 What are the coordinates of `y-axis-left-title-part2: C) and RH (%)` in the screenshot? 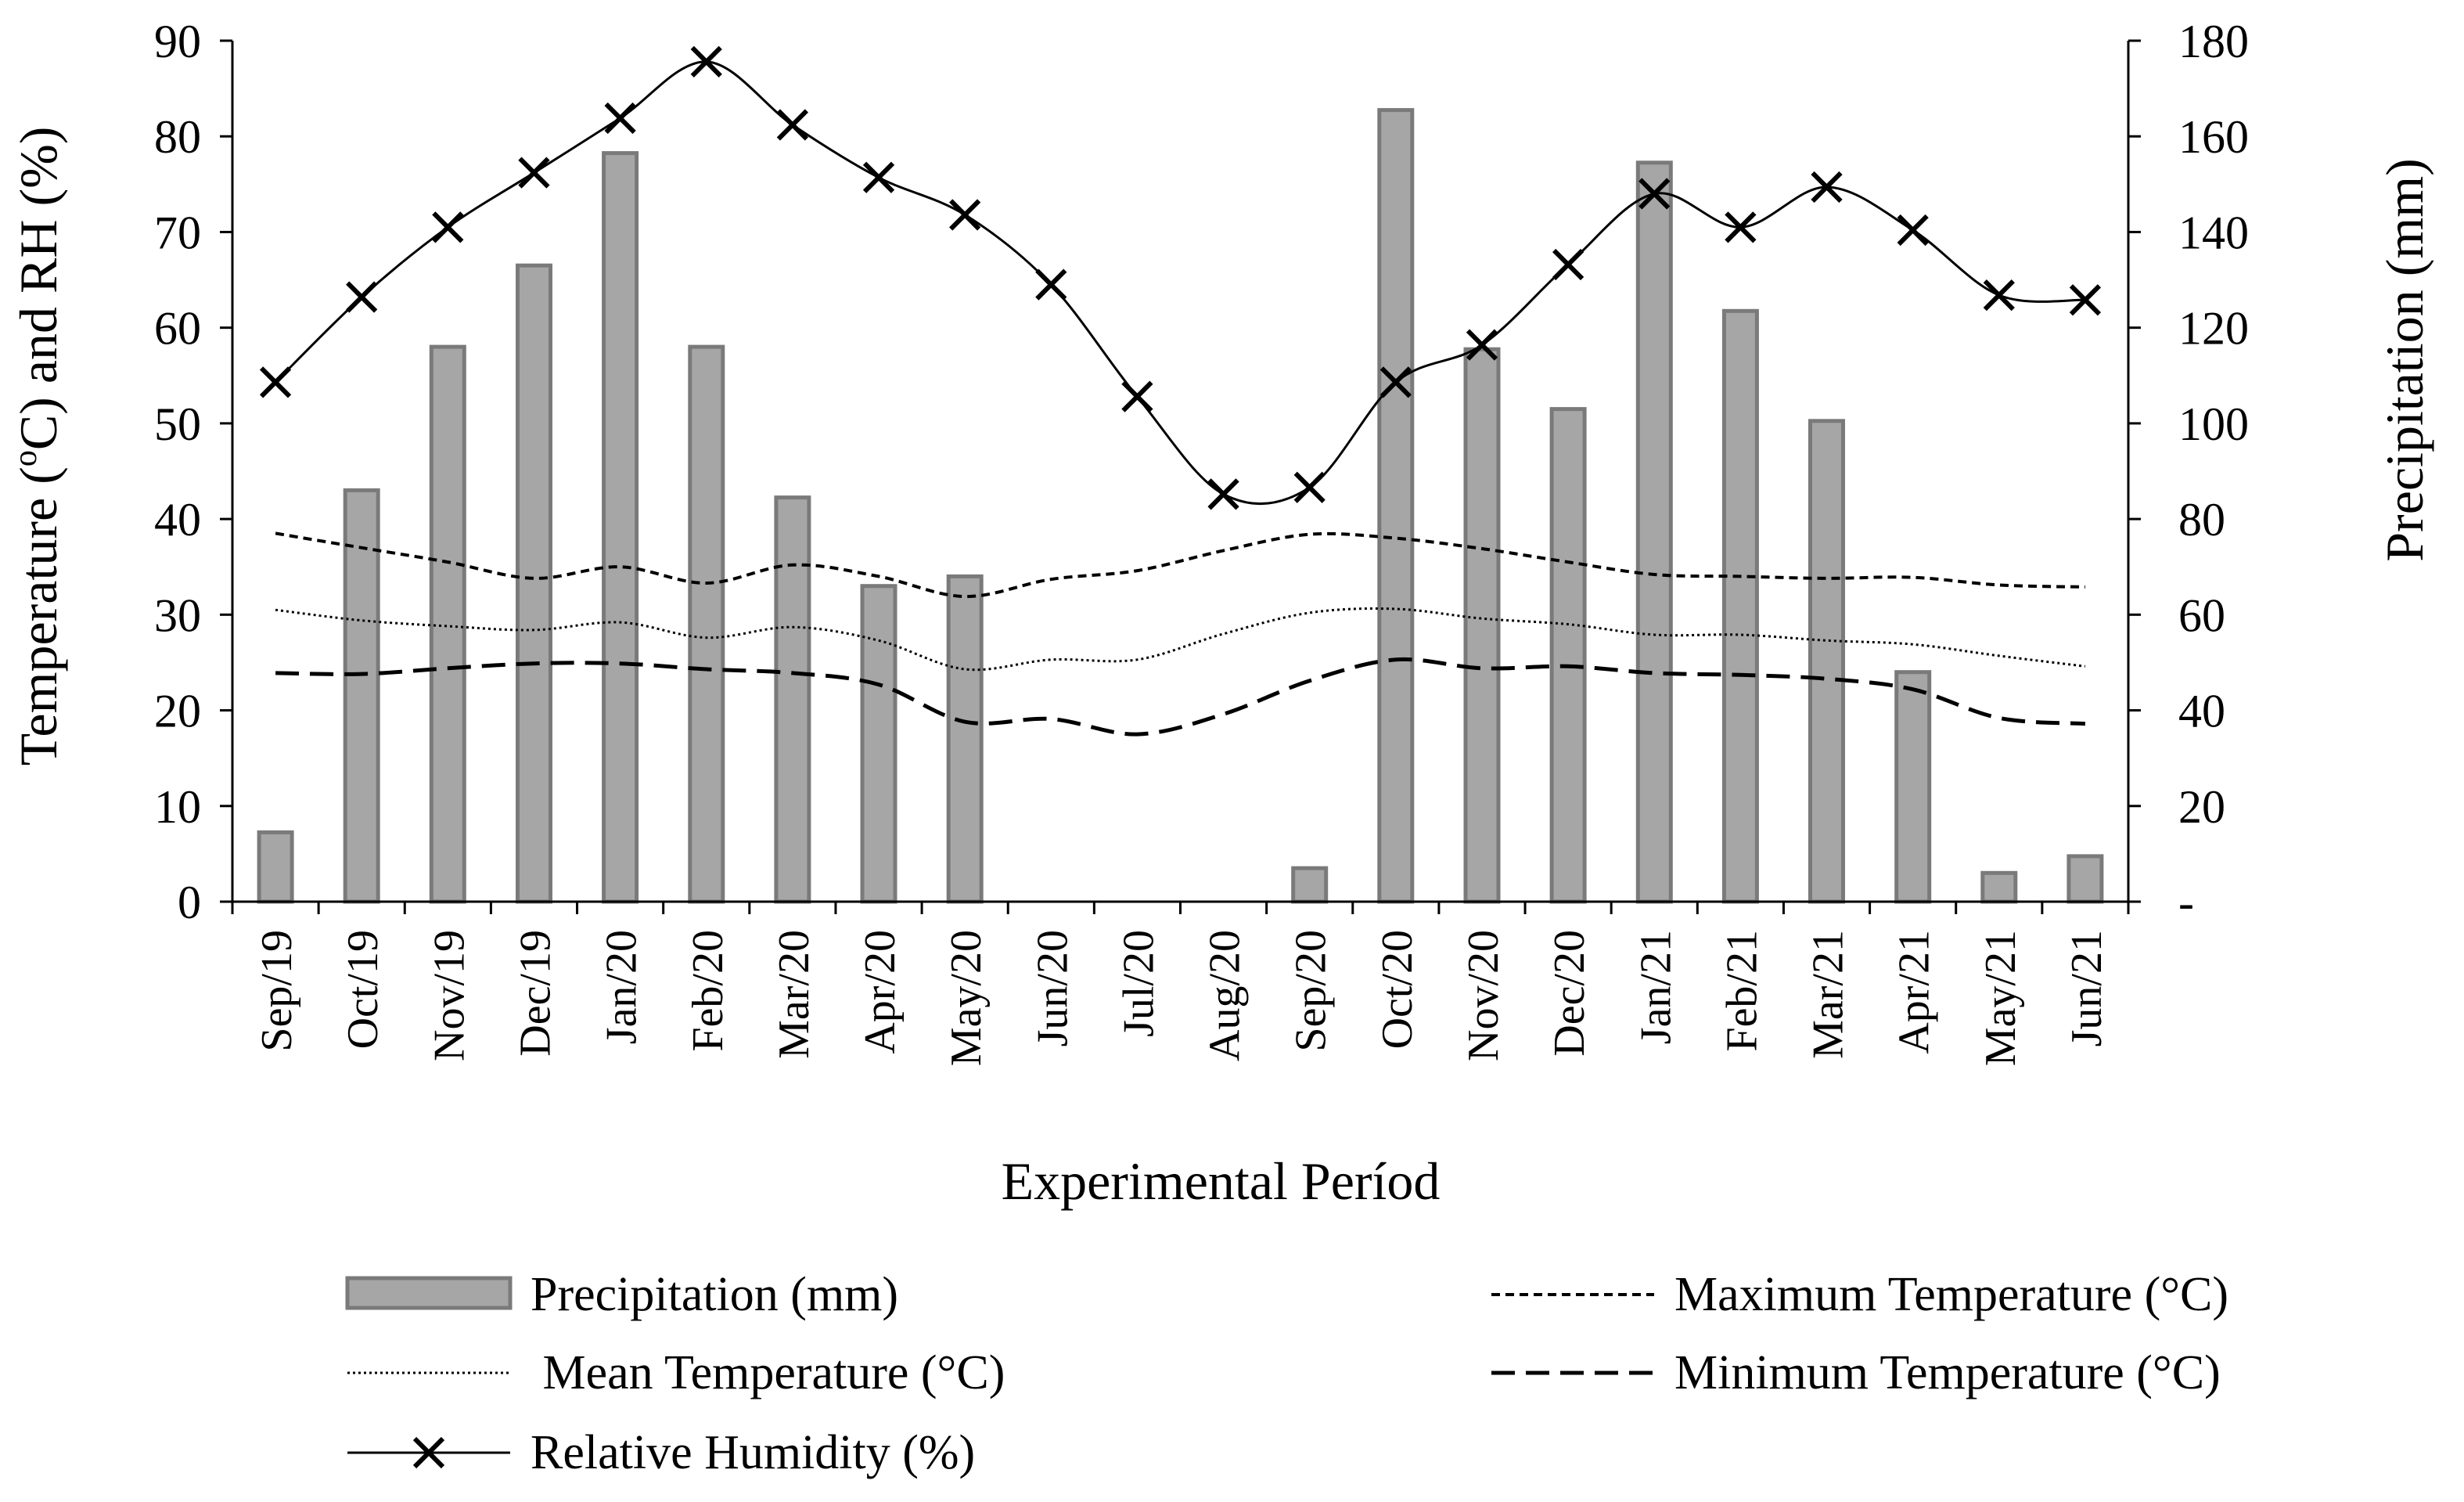 It's located at (38, 289).